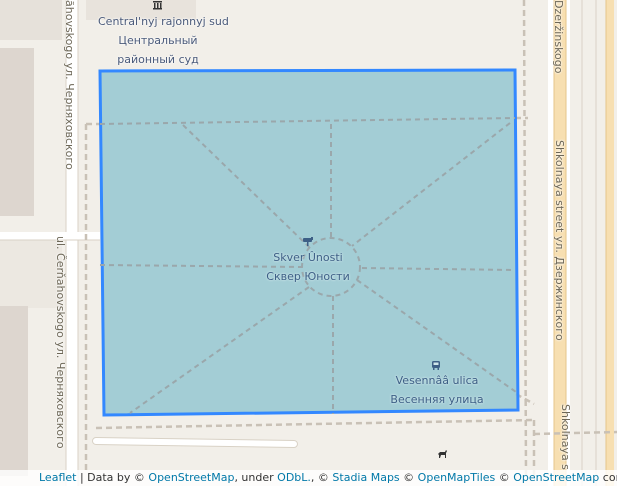 This screenshot has height=486, width=617. I want to click on poi-court-local-line1: Центральный, so click(158, 40).